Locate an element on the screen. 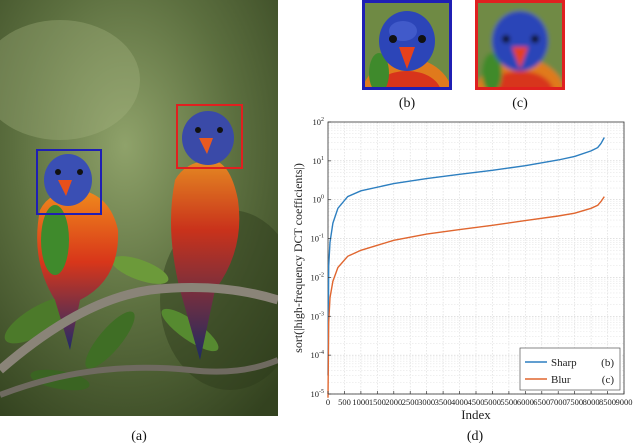  panel-label-b: (b) is located at coordinates (407, 103).